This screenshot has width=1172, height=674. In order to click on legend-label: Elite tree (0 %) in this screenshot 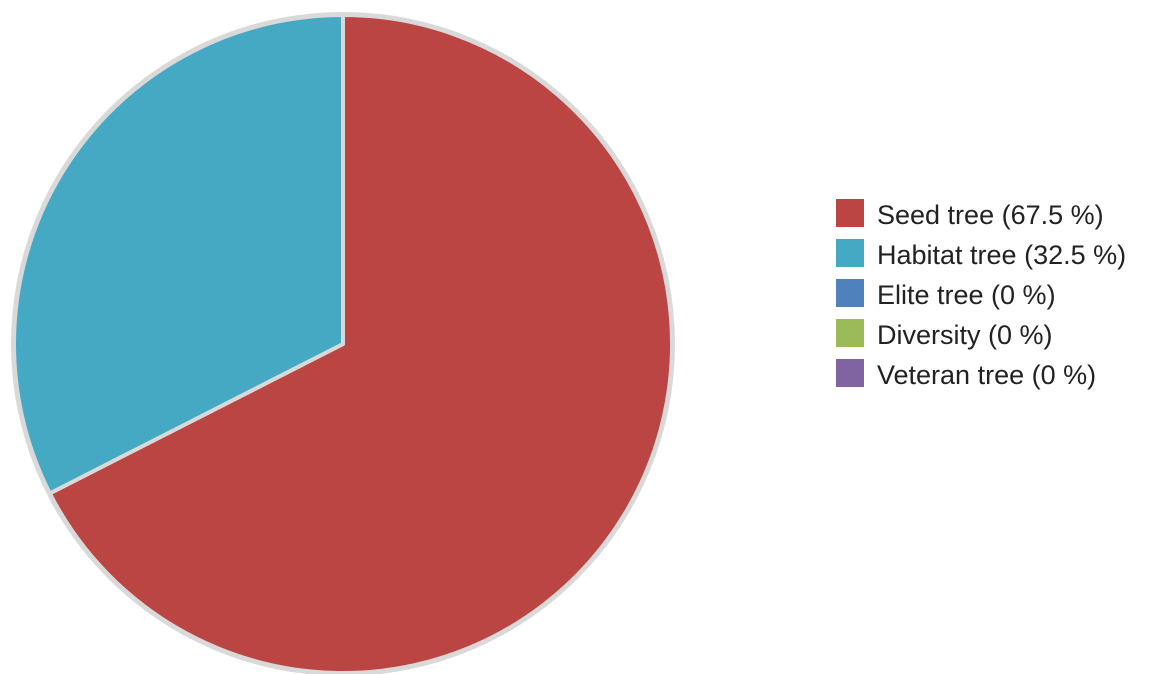, I will do `click(966, 295)`.